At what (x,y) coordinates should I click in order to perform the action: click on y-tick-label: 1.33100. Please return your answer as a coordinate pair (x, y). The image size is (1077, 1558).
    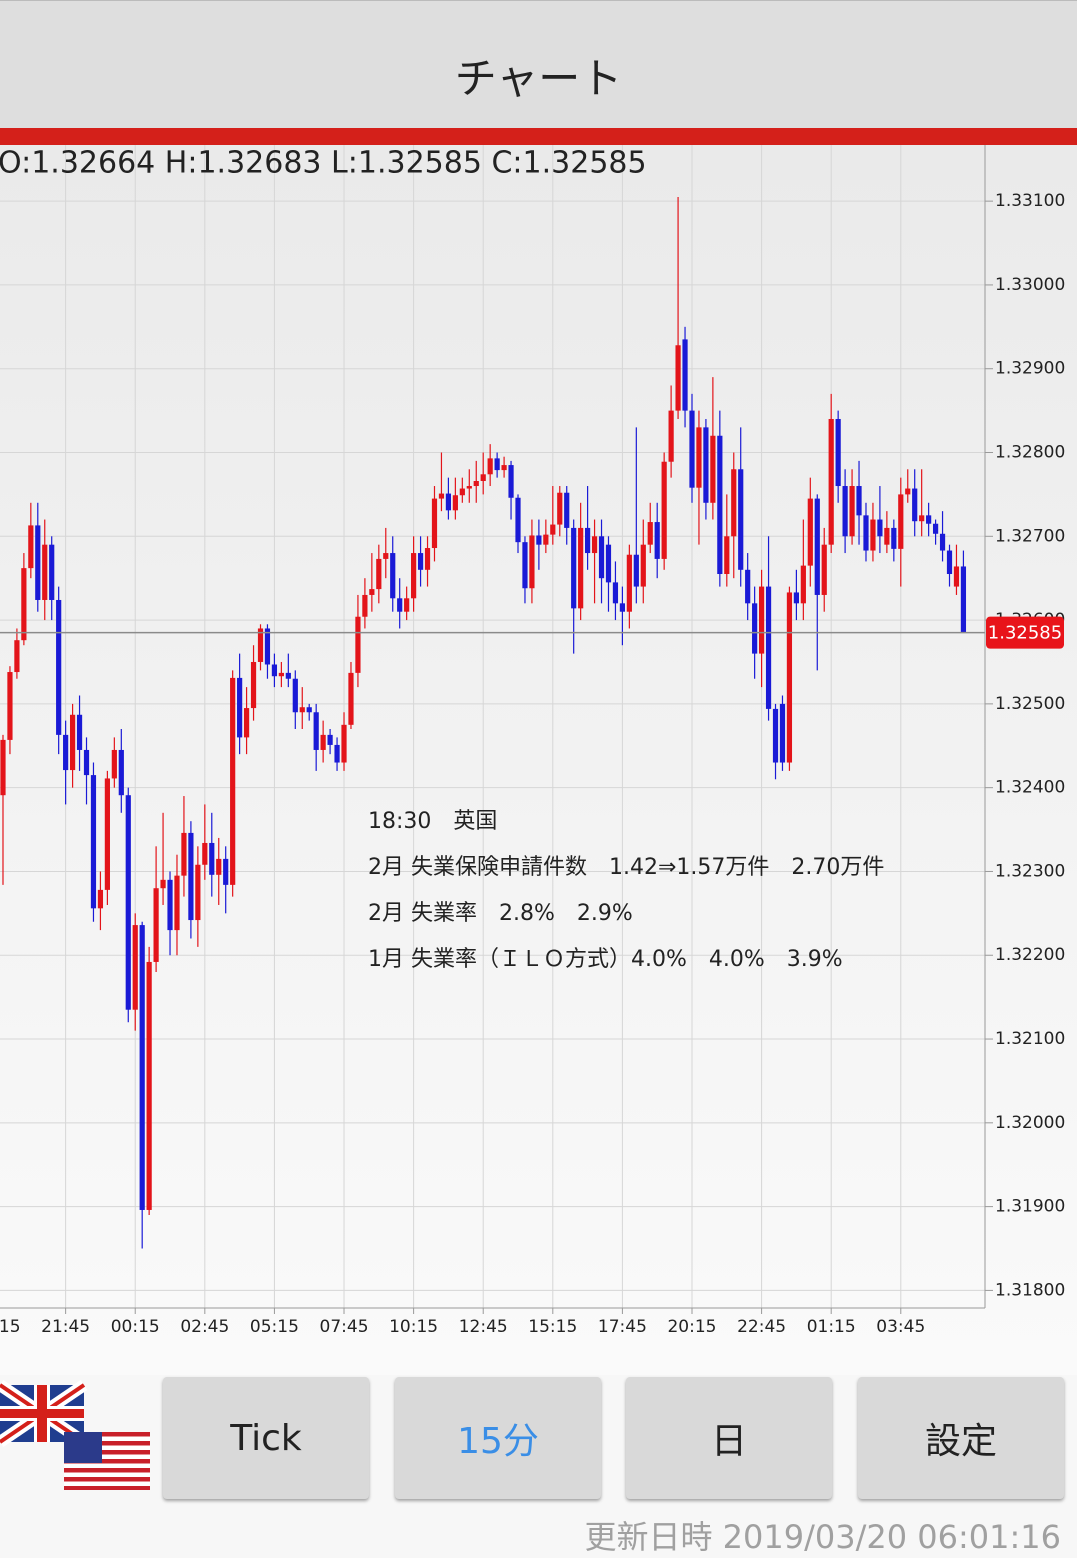
    Looking at the image, I should click on (1030, 201).